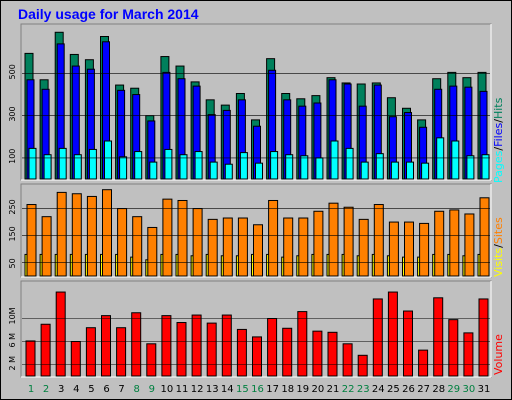 This screenshot has height=400, width=512. What do you see at coordinates (121, 389) in the screenshot?
I see `day-label: 7` at bounding box center [121, 389].